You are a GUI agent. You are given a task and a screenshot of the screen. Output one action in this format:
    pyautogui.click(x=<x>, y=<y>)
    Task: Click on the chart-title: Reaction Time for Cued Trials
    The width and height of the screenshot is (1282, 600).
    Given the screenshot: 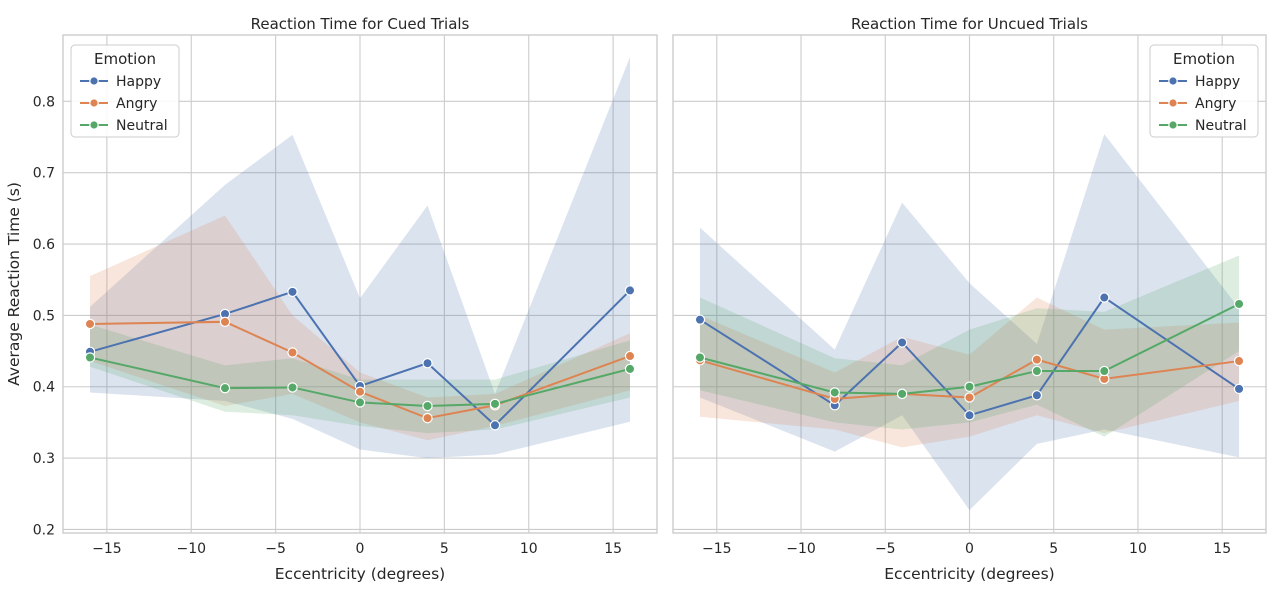 What is the action you would take?
    pyautogui.click(x=360, y=24)
    